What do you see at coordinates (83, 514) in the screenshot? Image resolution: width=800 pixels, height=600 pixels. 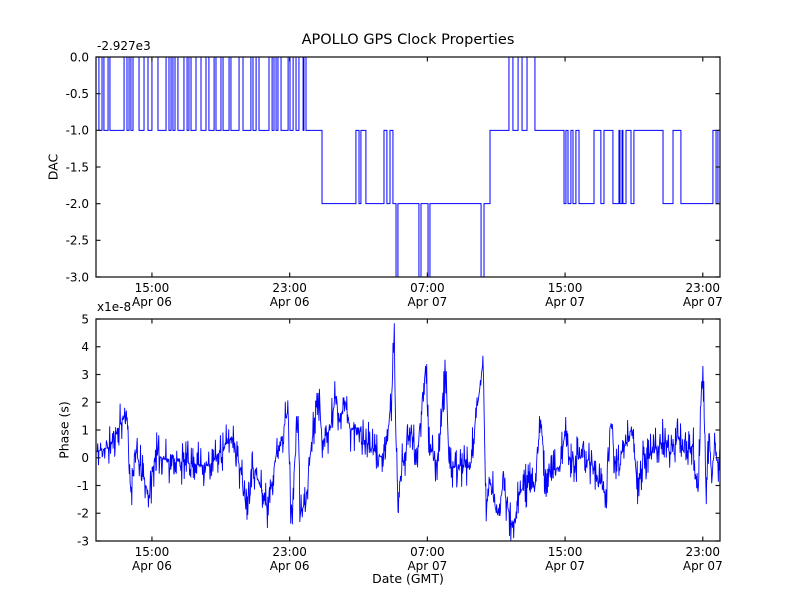 I see `svg-text: -2` at bounding box center [83, 514].